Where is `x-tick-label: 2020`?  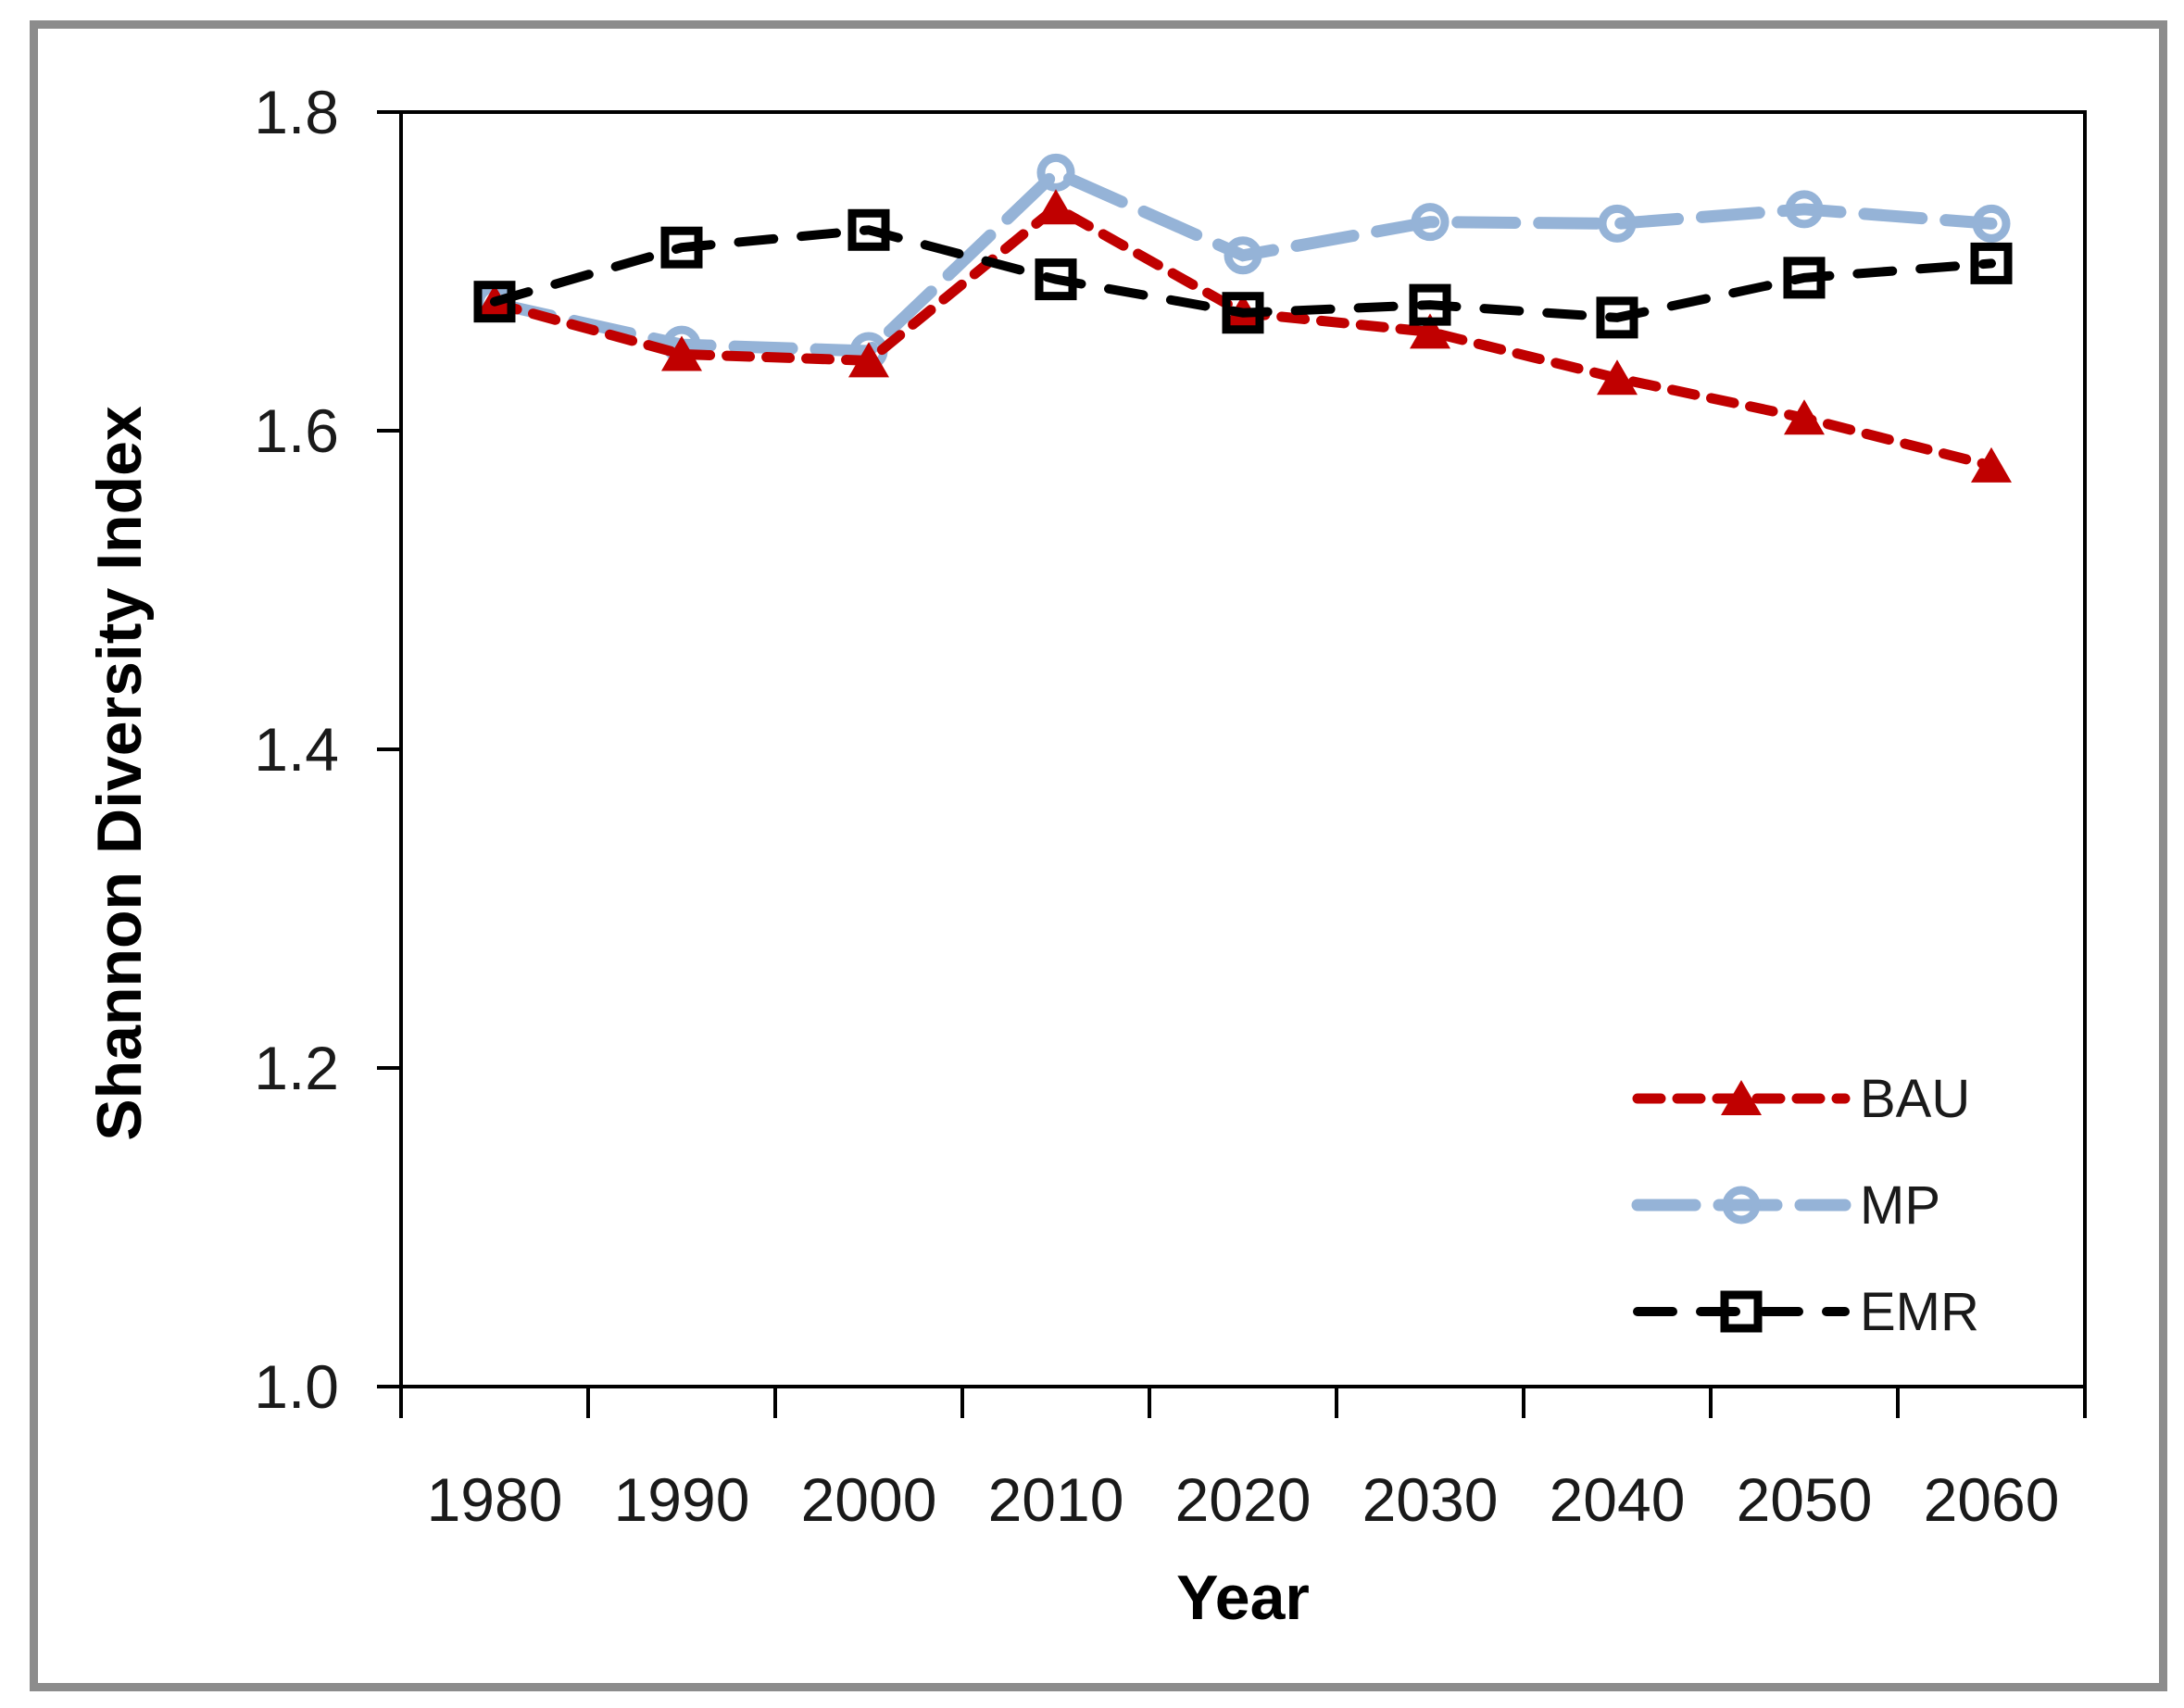 x-tick-label: 2020 is located at coordinates (1243, 1500).